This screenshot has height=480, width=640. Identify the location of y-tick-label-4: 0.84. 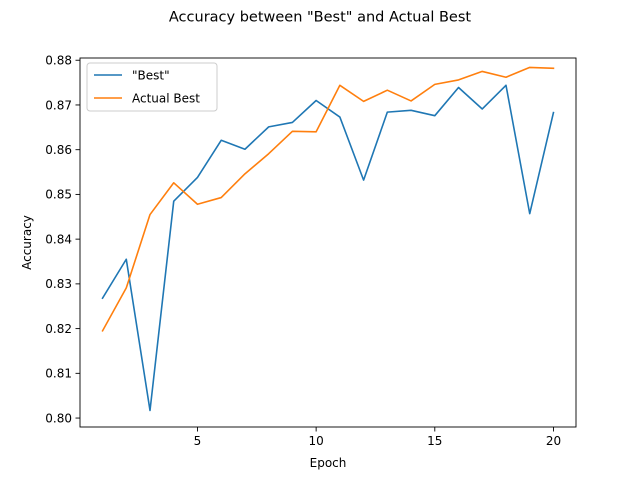
(58, 239).